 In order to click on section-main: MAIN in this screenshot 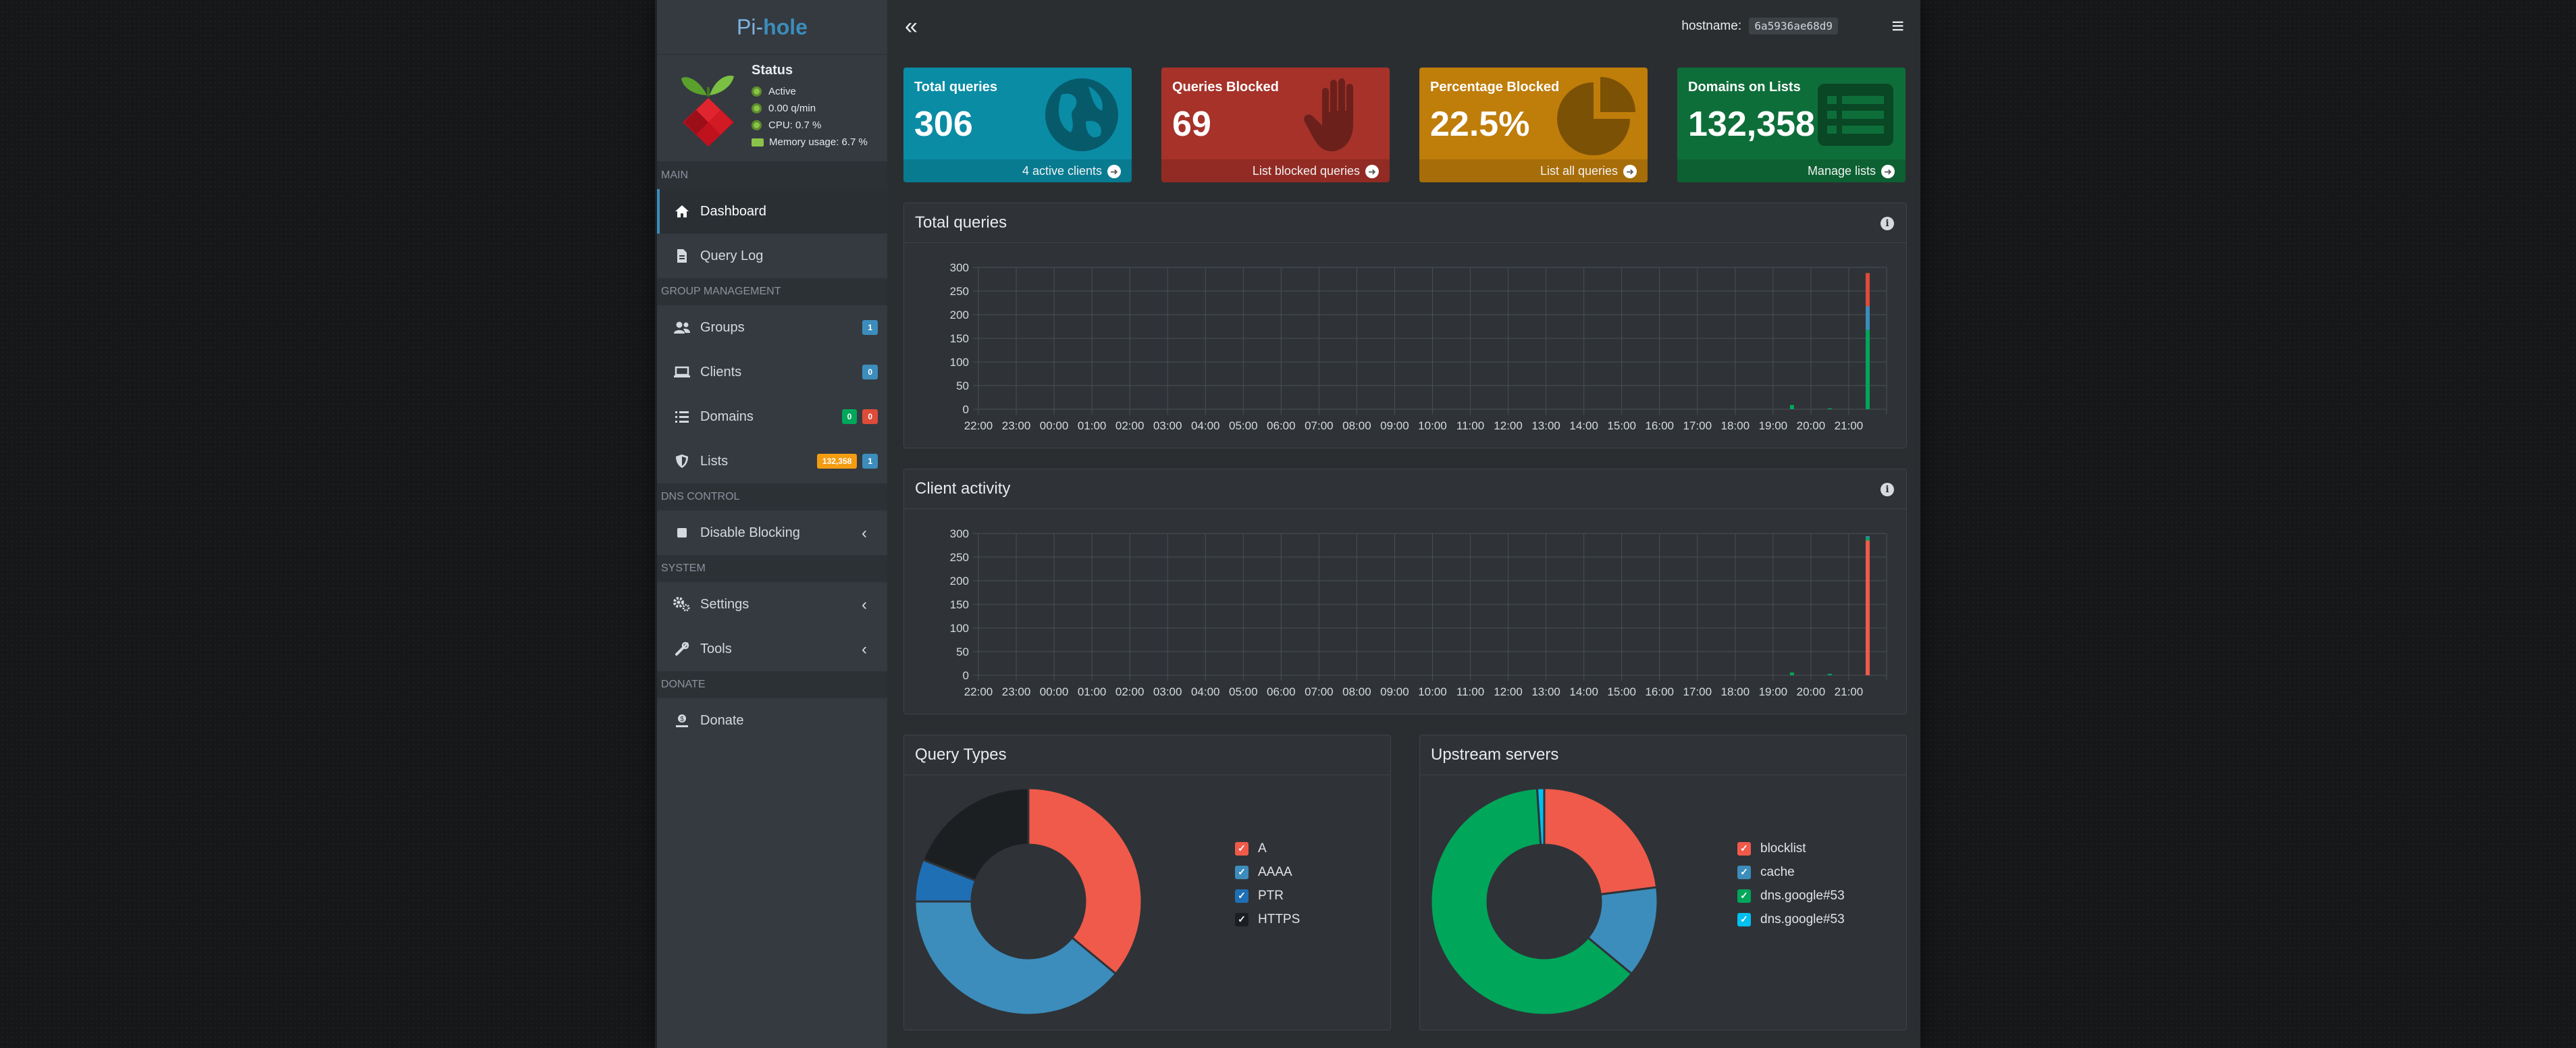, I will do `click(772, 176)`.